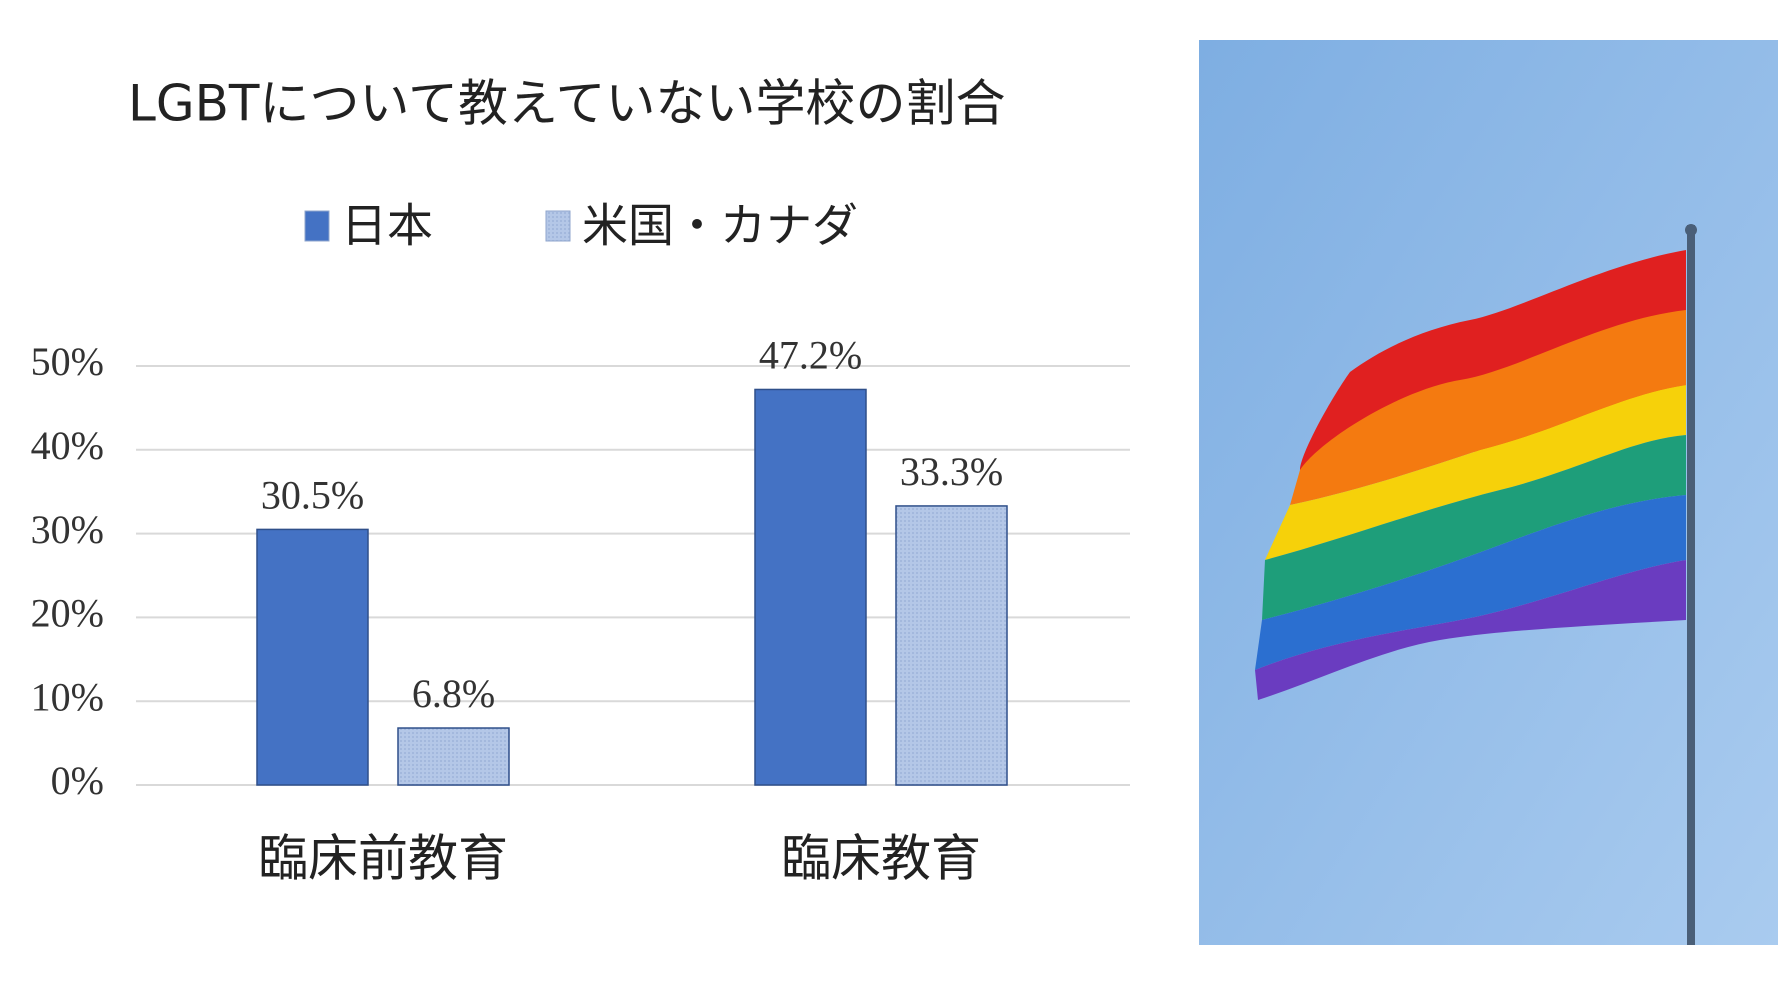 This screenshot has height=1000, width=1778. Describe the element at coordinates (566, 104) in the screenshot. I see `chart-title: LGBTについて教えていない学校の割合` at that location.